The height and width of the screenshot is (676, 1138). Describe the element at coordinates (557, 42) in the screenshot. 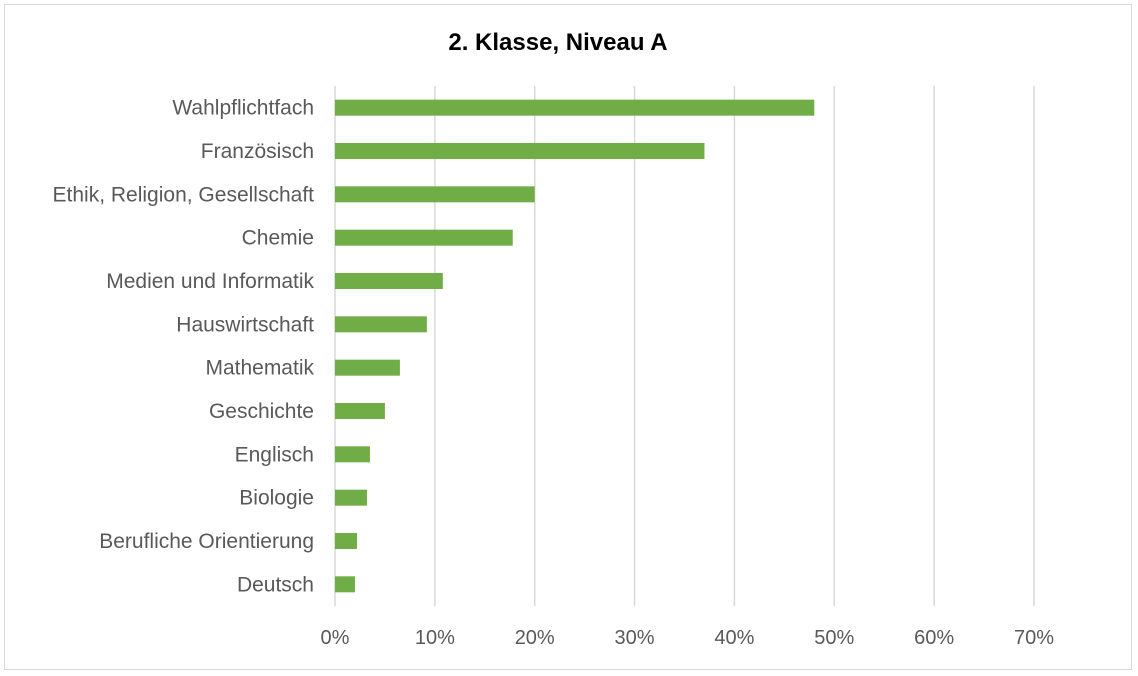

I see `chart-title: 2. Klasse, Niveau A` at that location.